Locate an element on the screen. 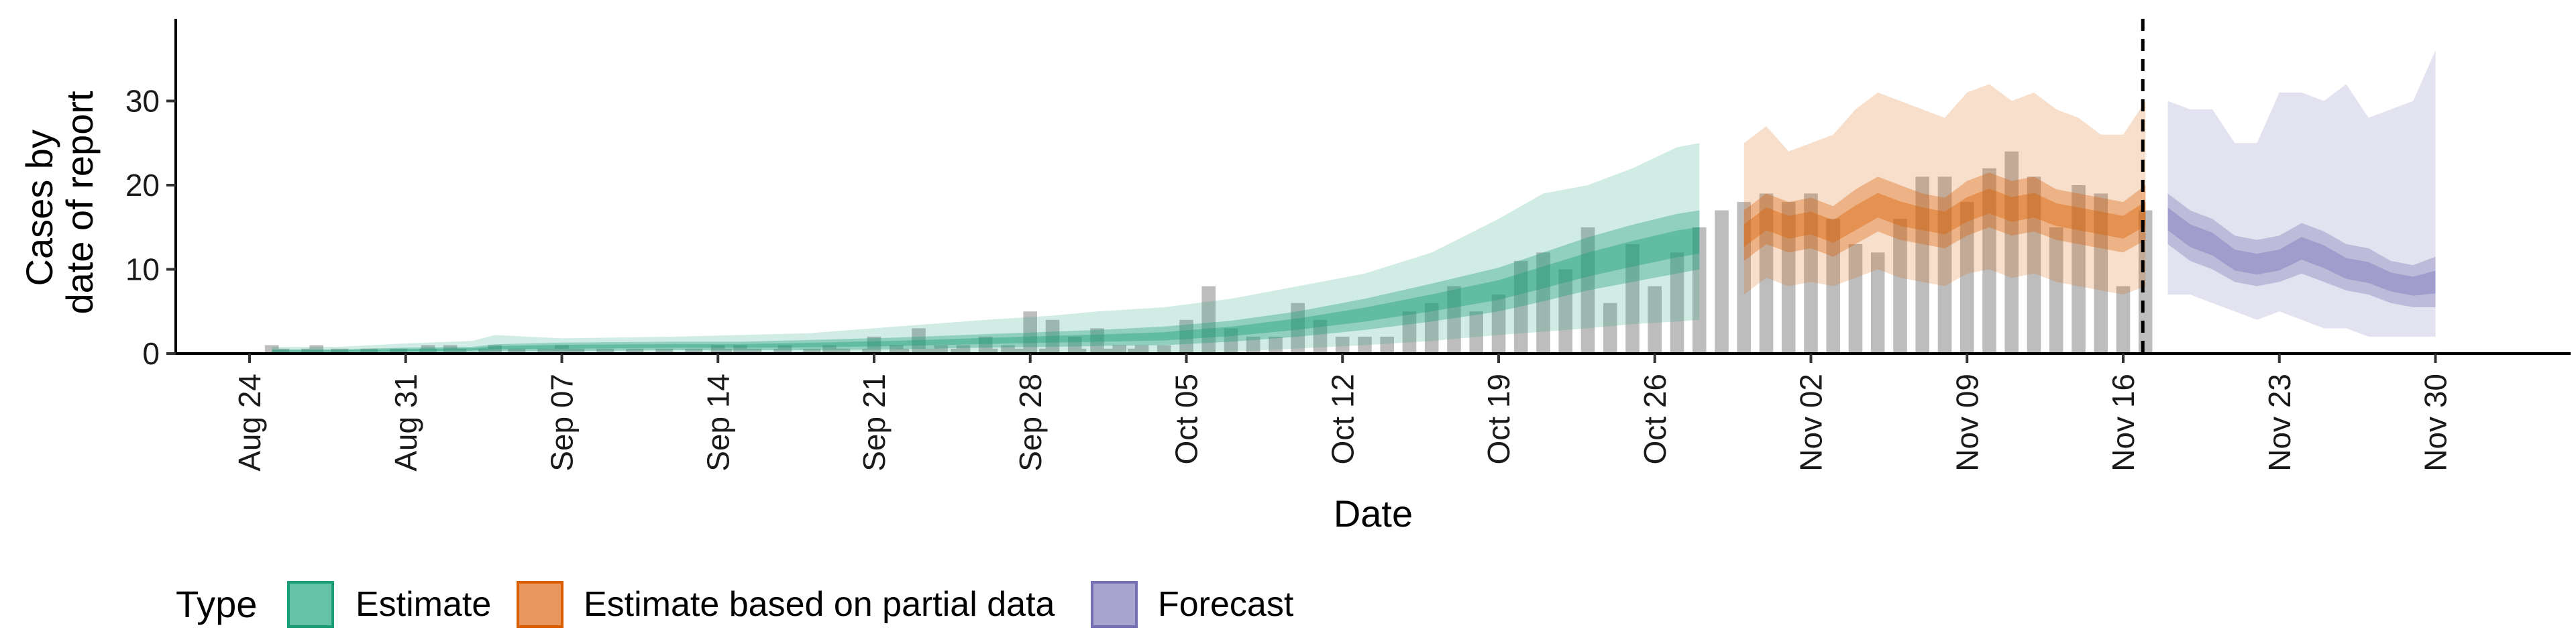  legend-label-estimate: Estimate is located at coordinates (423, 604).